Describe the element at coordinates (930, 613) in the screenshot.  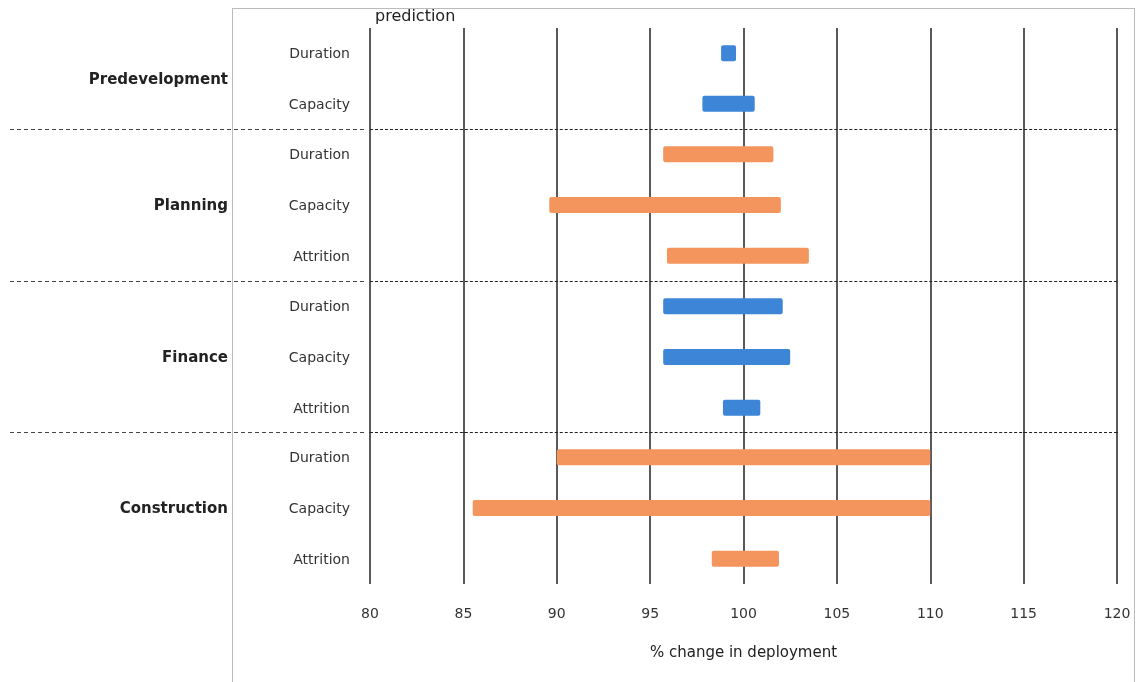
I see `x-tick-label: 110` at that location.